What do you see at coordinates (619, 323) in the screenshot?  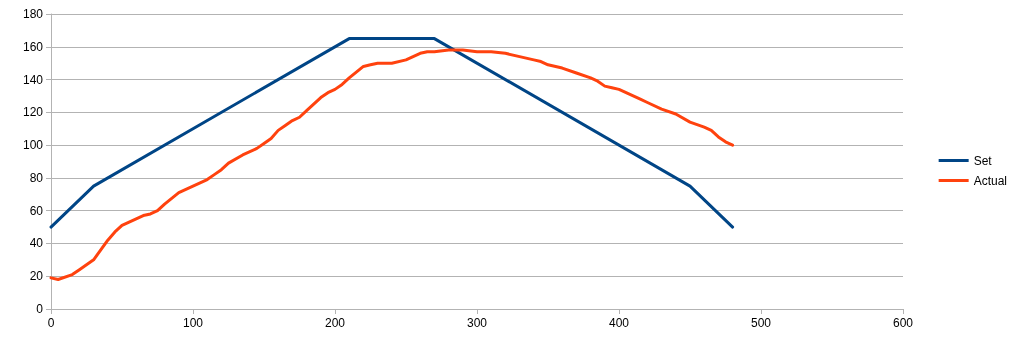 I see `x-tick-label: 400` at bounding box center [619, 323].